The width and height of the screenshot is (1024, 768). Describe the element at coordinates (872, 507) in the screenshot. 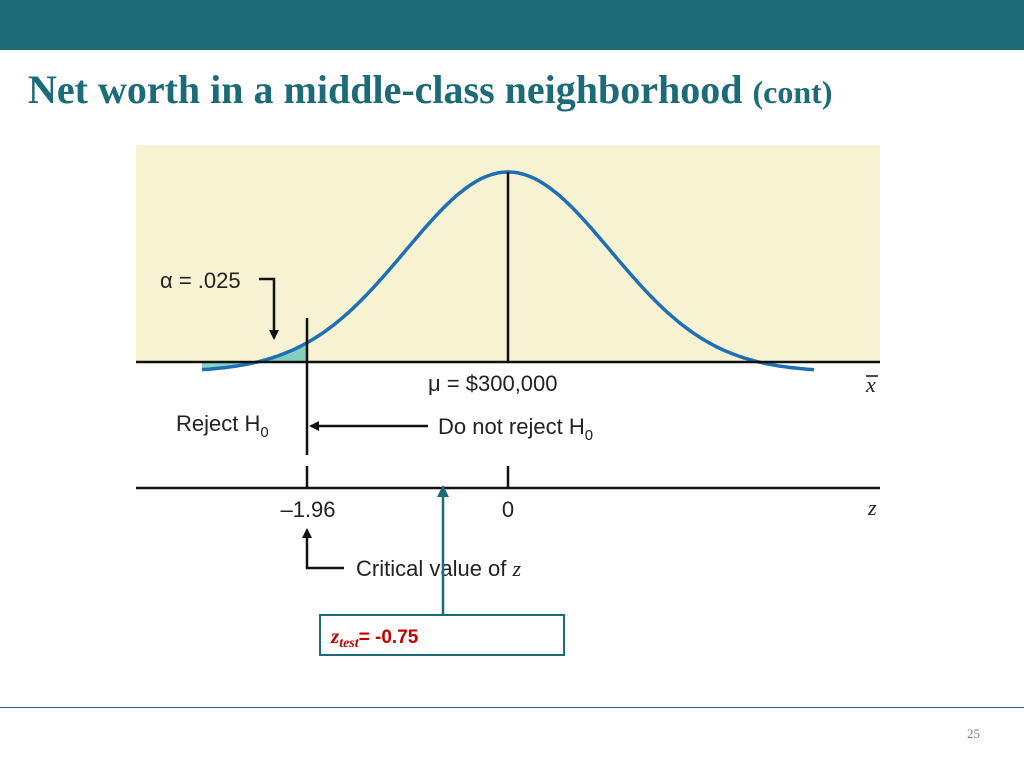

I see `z-axis-label: z` at that location.